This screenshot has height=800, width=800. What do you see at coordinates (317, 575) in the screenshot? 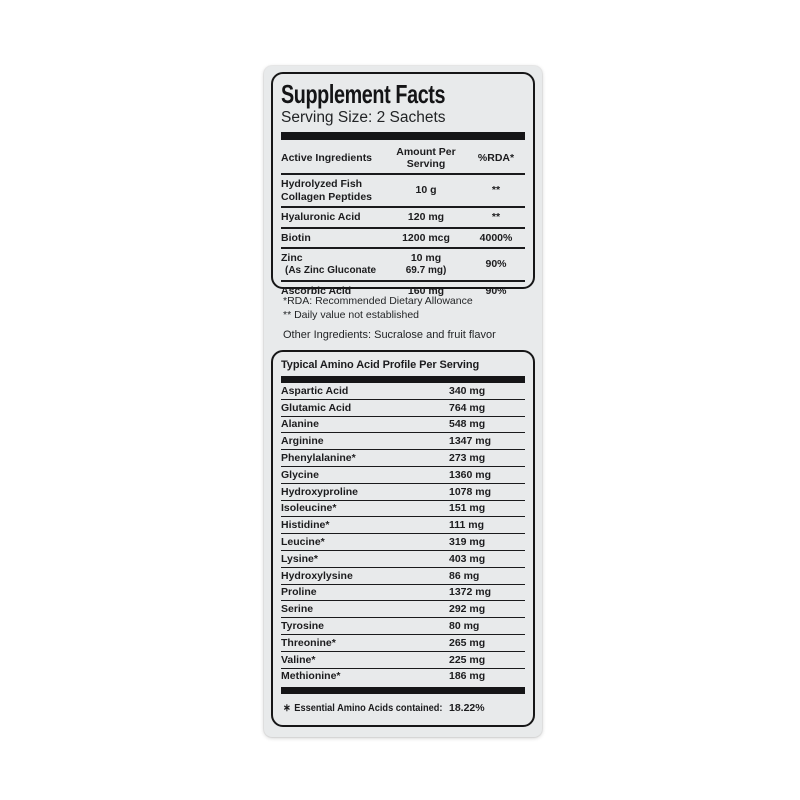
I see `amino-name: Hydroxylysine` at bounding box center [317, 575].